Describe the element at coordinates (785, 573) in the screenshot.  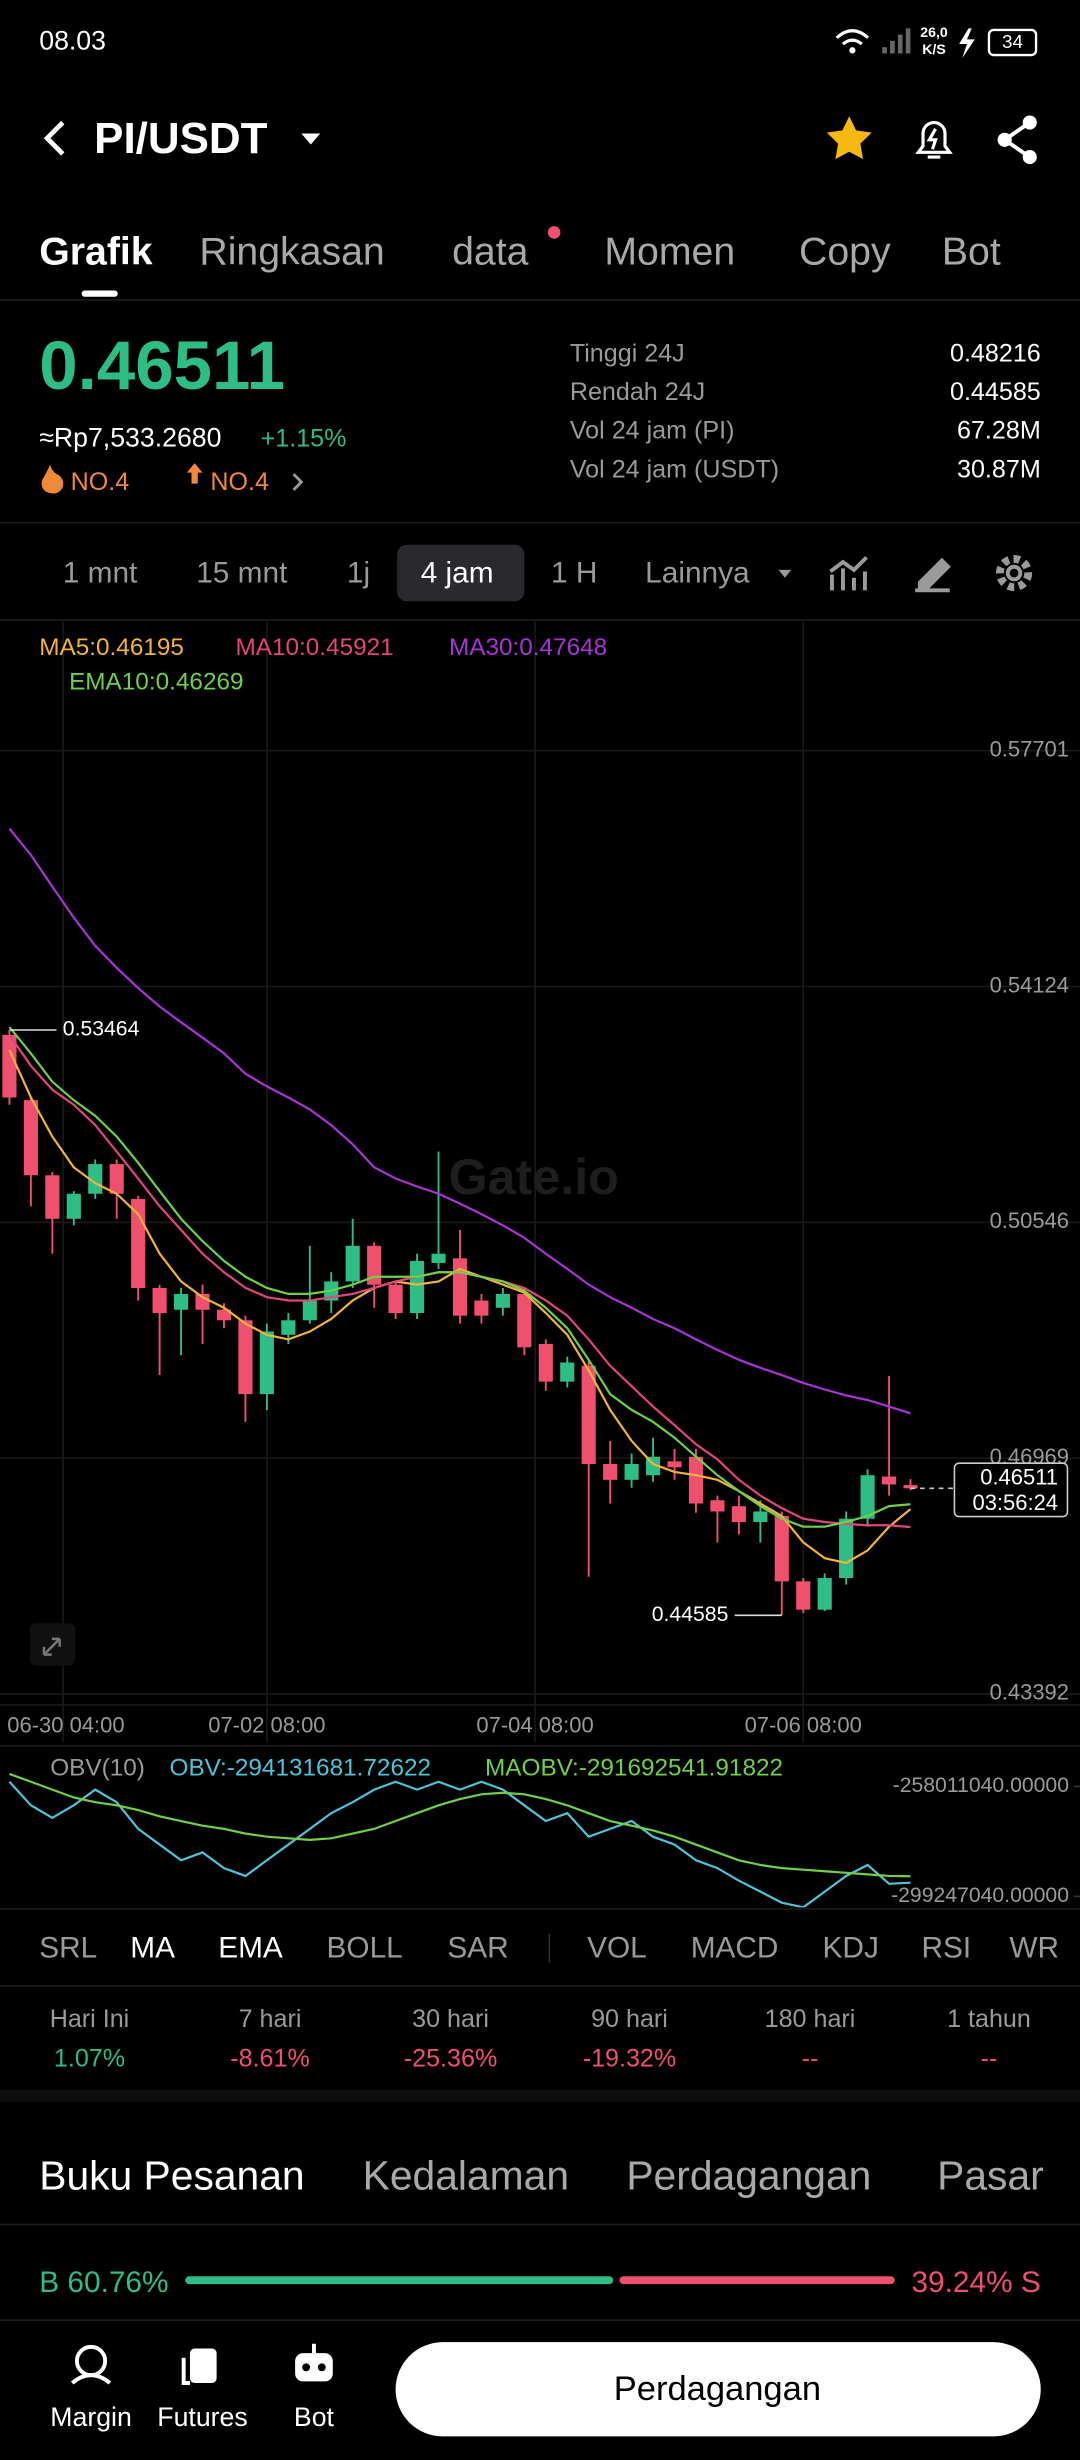
I see `more-caret` at that location.